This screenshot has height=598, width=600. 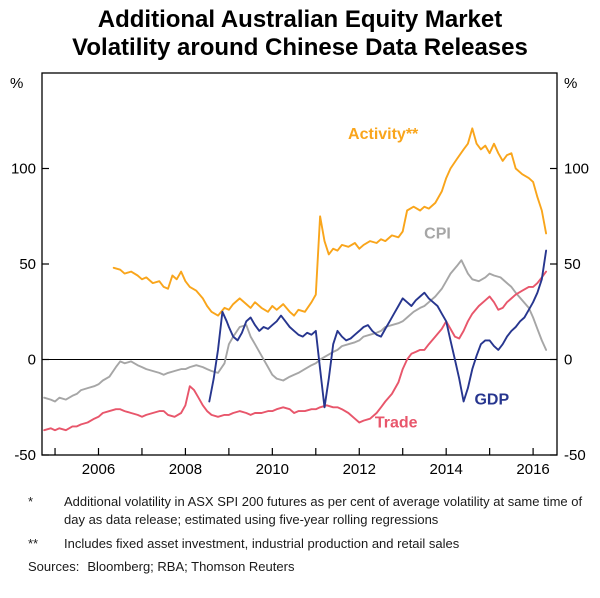 What do you see at coordinates (359, 469) in the screenshot?
I see `x-axis-label: 2012` at bounding box center [359, 469].